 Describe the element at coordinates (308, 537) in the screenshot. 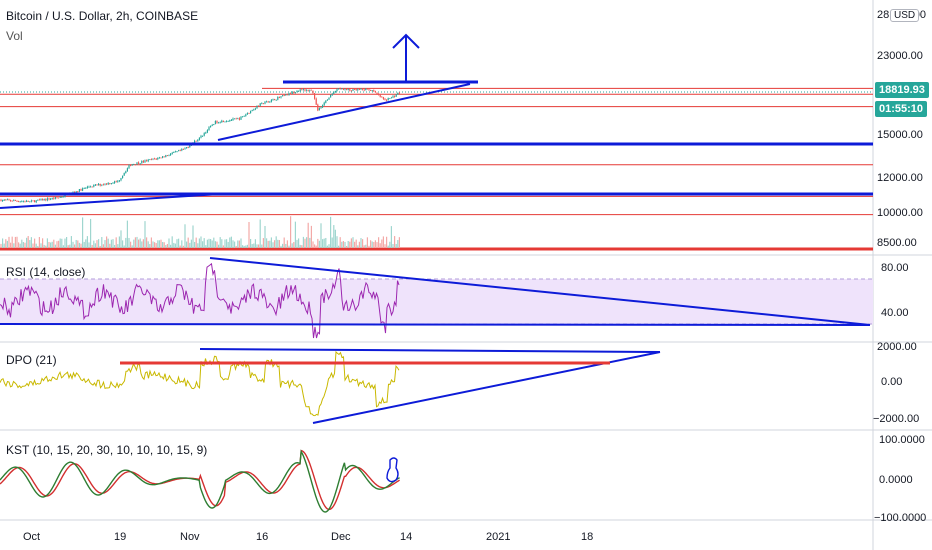

I see `time-axis: Oct 19 Nov 16 Dec 14 2021 18` at that location.